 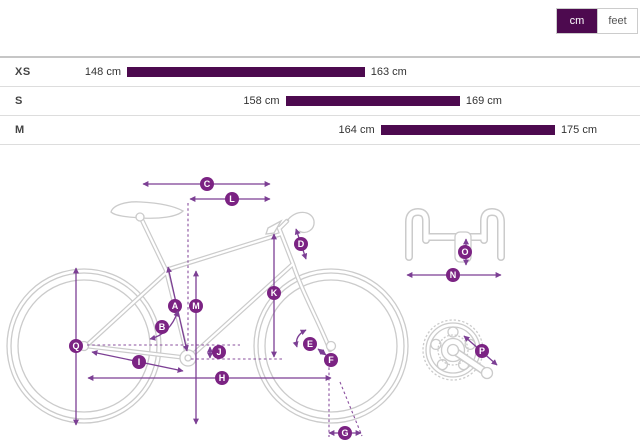 What do you see at coordinates (300, 222) in the screenshot?
I see `handlebar-curl` at bounding box center [300, 222].